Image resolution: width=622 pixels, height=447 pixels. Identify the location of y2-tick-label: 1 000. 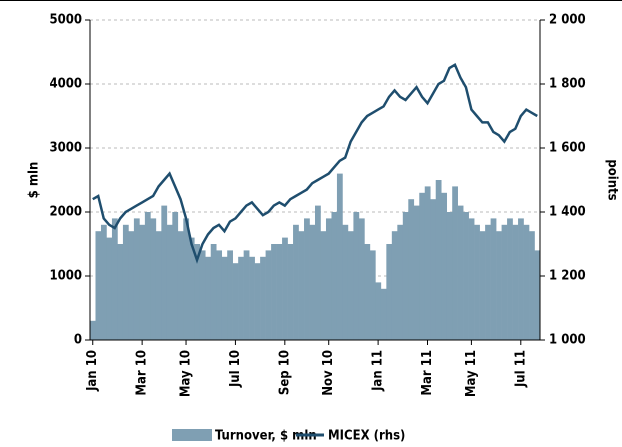
(567, 340).